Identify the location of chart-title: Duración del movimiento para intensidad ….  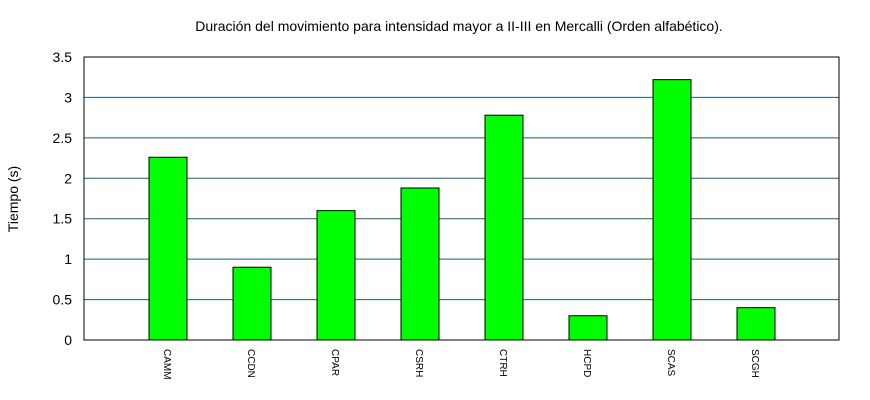
(459, 26).